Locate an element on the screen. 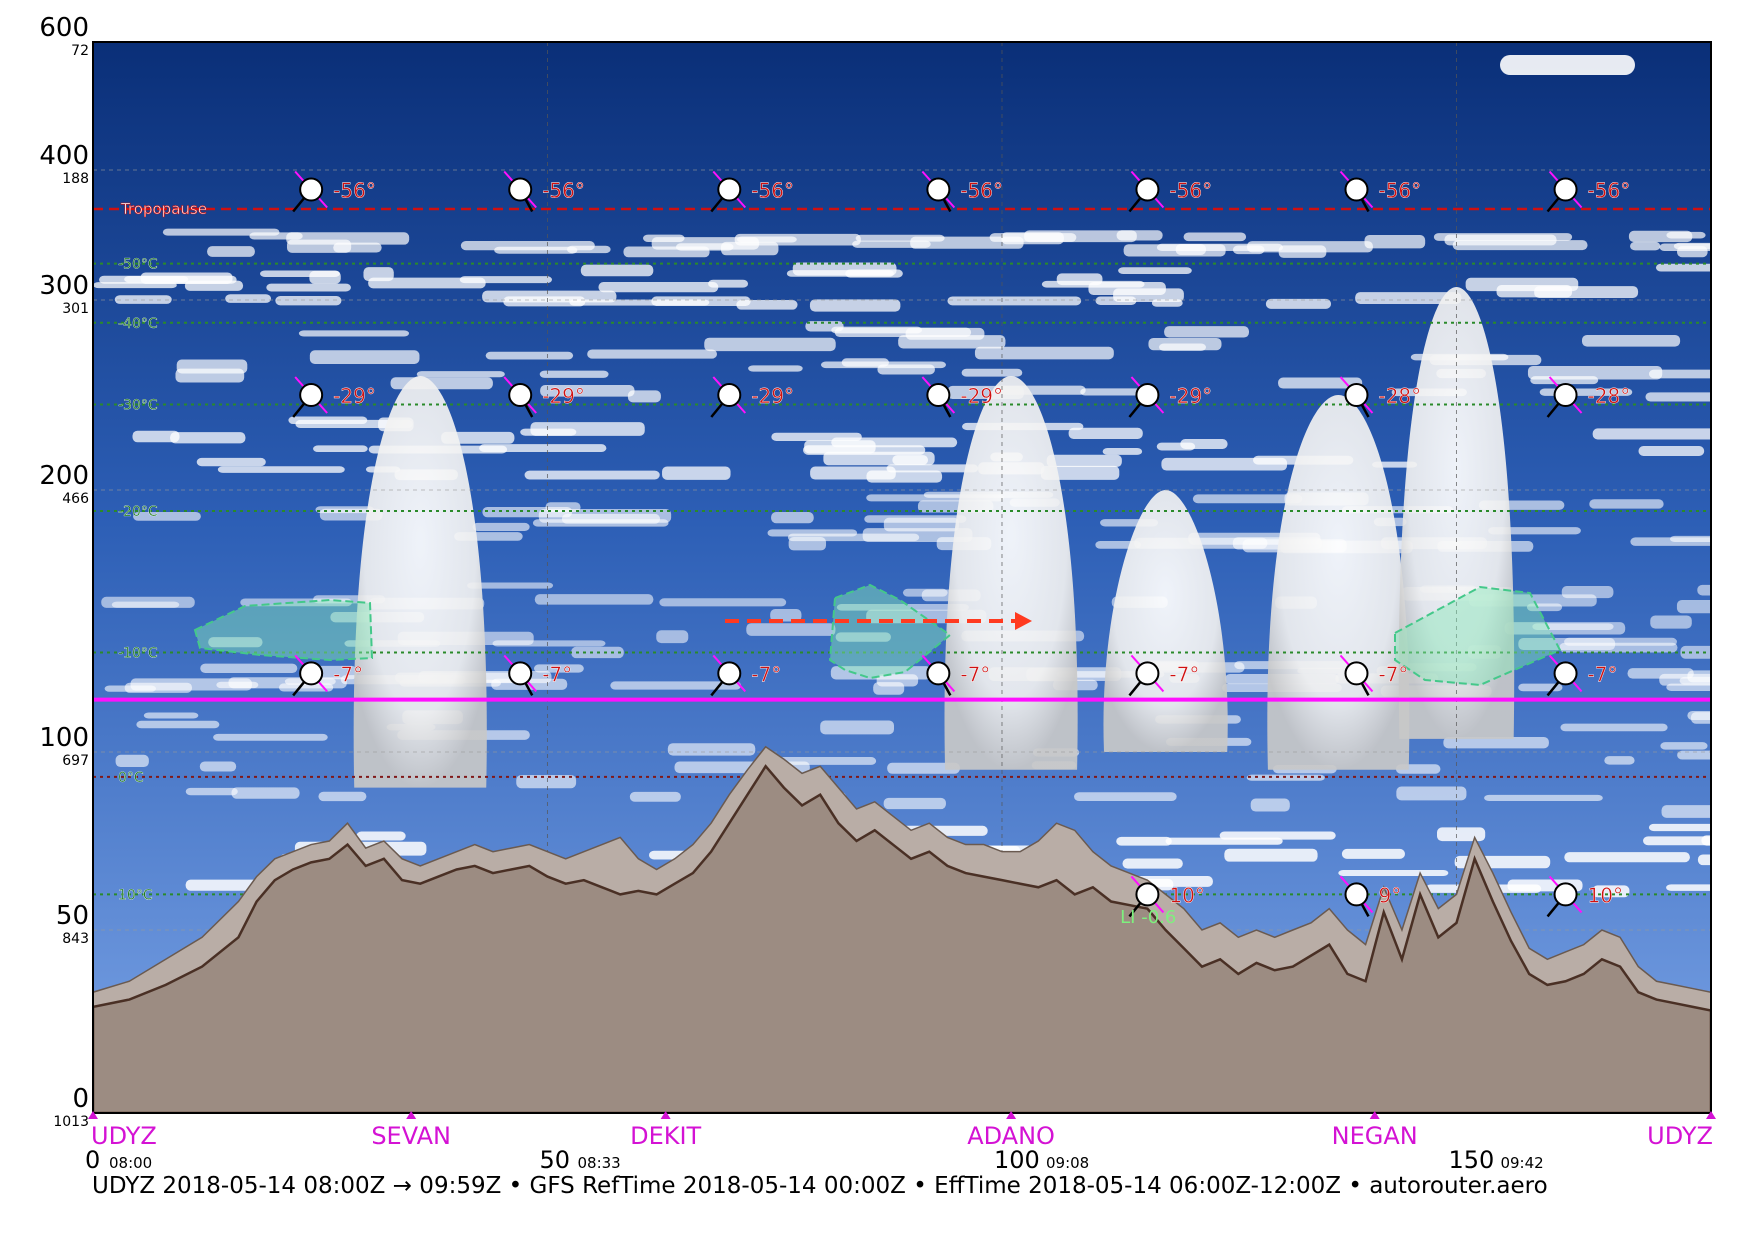 The image size is (1753, 1240). y-tick-altitude: 300 is located at coordinates (64, 286).